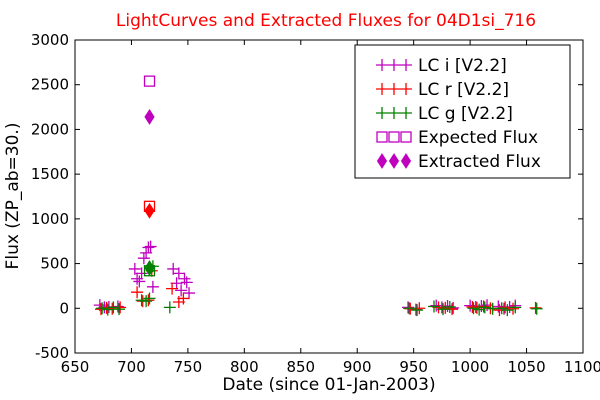 The height and width of the screenshot is (400, 600). What do you see at coordinates (526, 367) in the screenshot?
I see `x-tick-label: 1050` at bounding box center [526, 367].